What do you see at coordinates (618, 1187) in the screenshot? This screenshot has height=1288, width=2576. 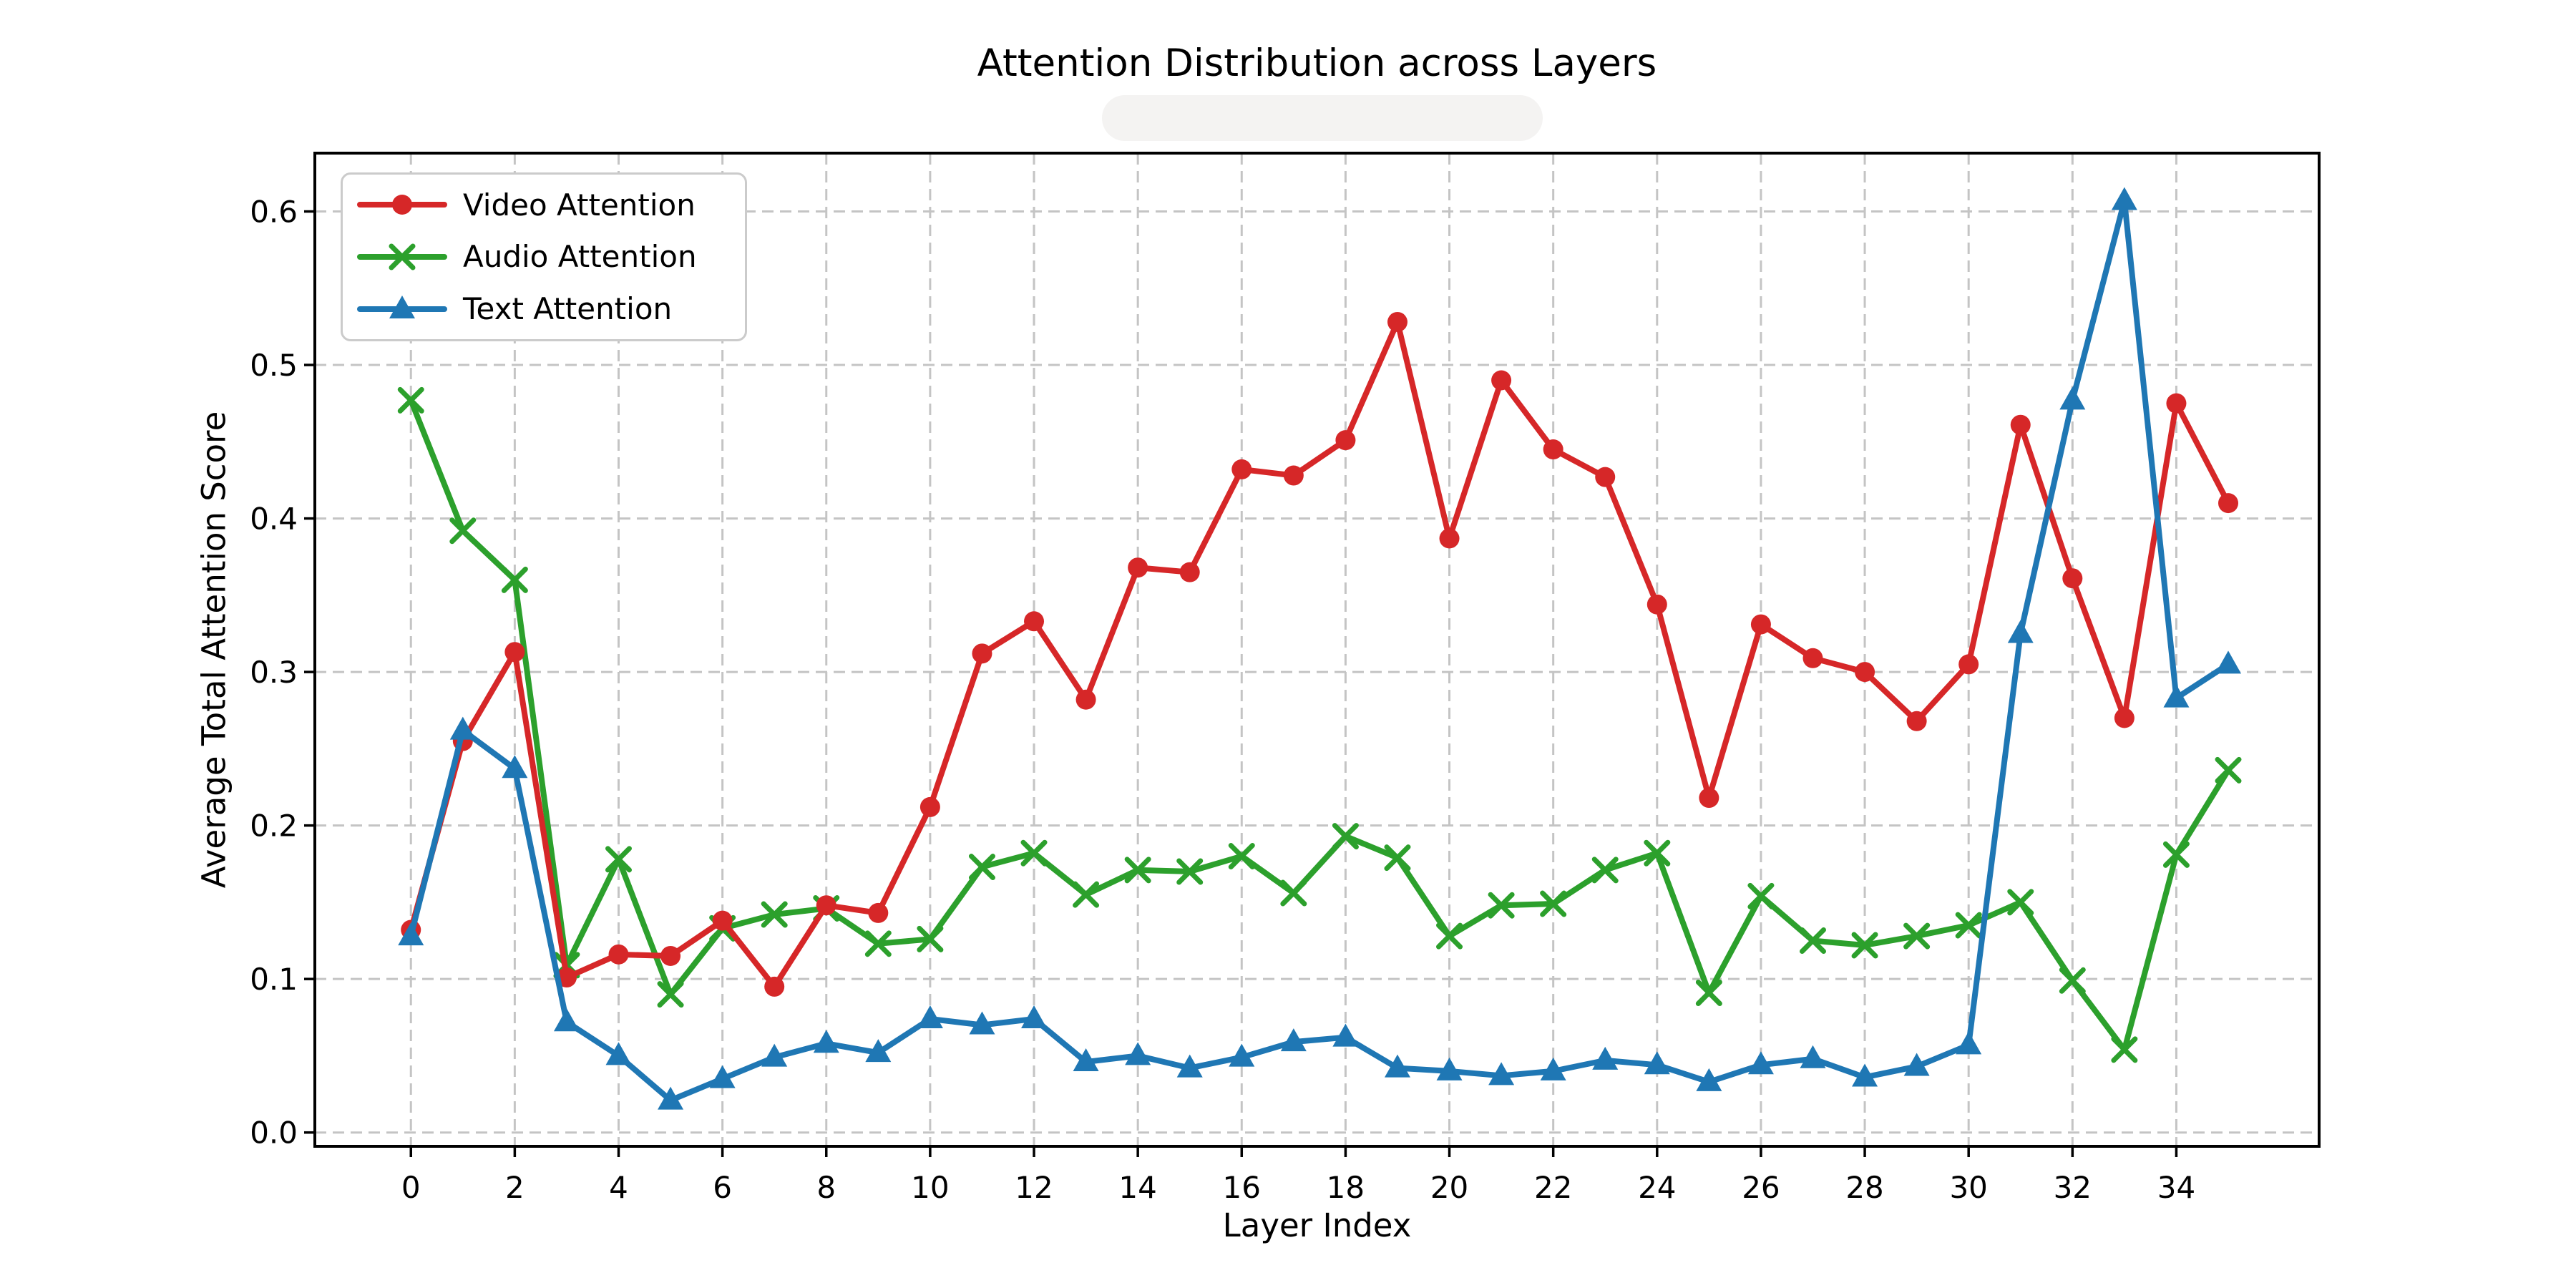 I see `x-tick-label: 4` at bounding box center [618, 1187].